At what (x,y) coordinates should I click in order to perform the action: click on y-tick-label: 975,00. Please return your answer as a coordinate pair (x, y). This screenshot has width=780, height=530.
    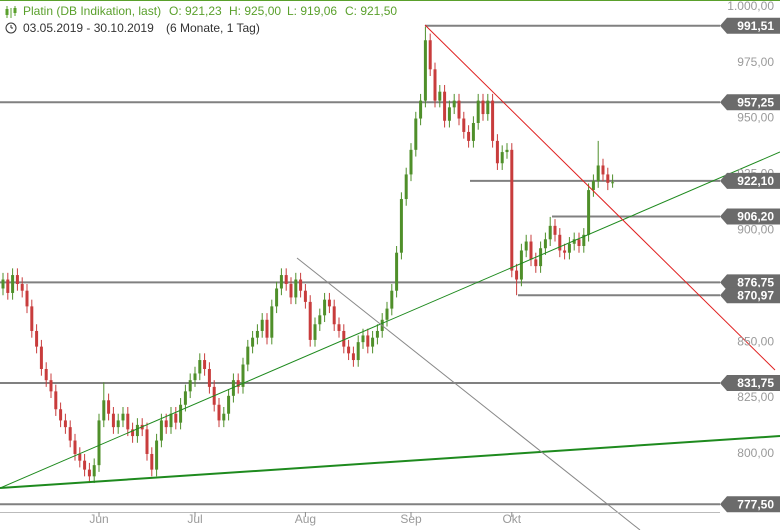
    Looking at the image, I should click on (755, 62).